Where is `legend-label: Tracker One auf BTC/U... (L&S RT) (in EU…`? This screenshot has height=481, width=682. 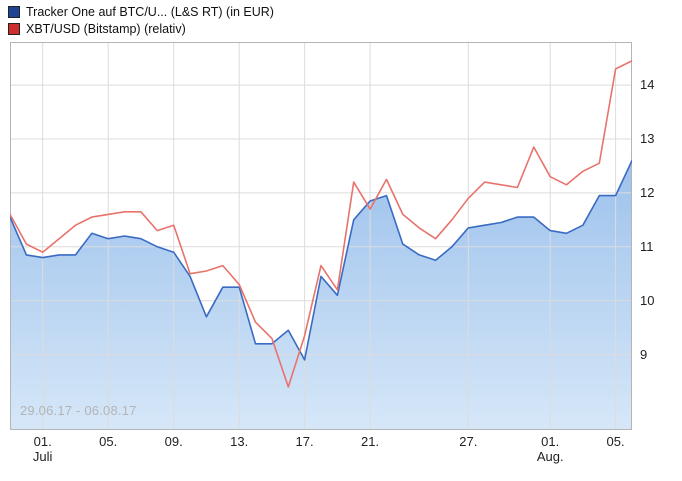
legend-label: Tracker One auf BTC/U... (L&S RT) (in EU… is located at coordinates (150, 11).